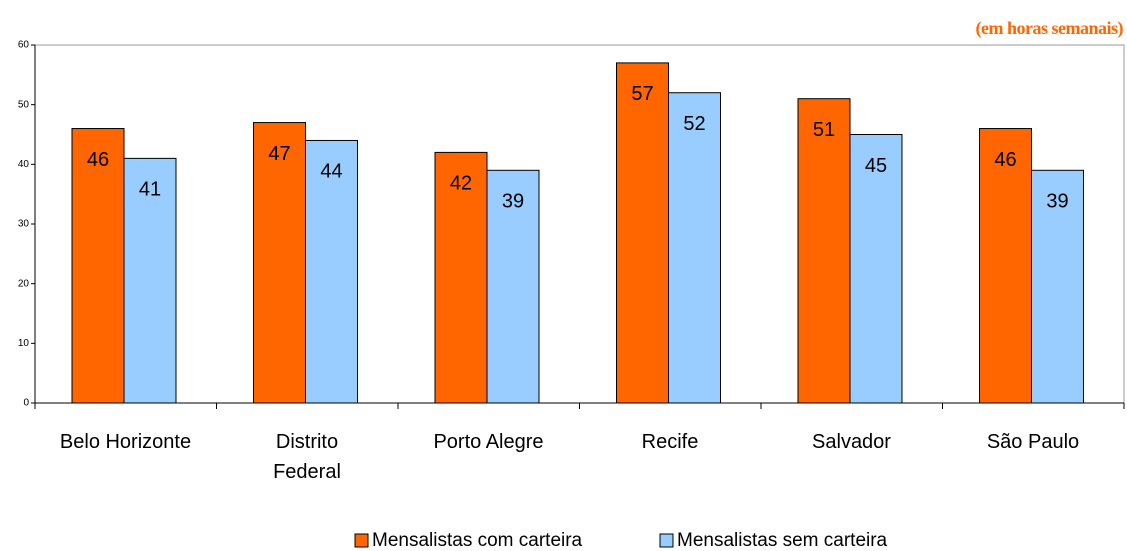 This screenshot has width=1127, height=551. I want to click on data-label: 42, so click(461, 184).